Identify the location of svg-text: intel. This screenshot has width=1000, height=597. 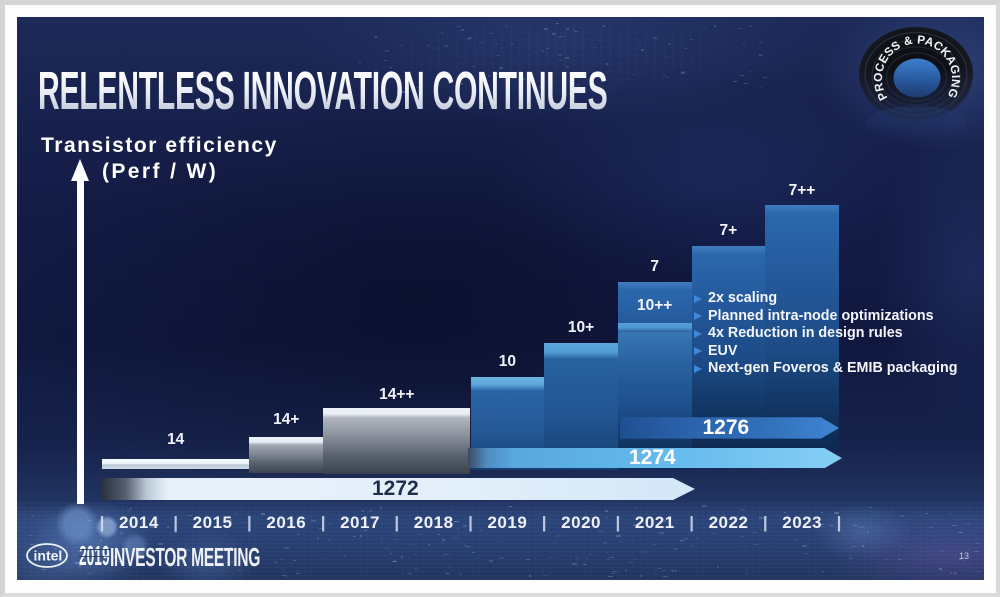
(48, 556).